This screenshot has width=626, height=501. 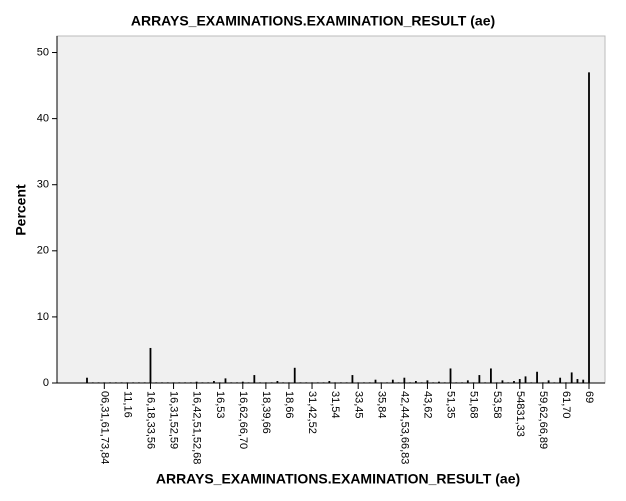 What do you see at coordinates (43, 119) in the screenshot?
I see `y-tick-label: 40` at bounding box center [43, 119].